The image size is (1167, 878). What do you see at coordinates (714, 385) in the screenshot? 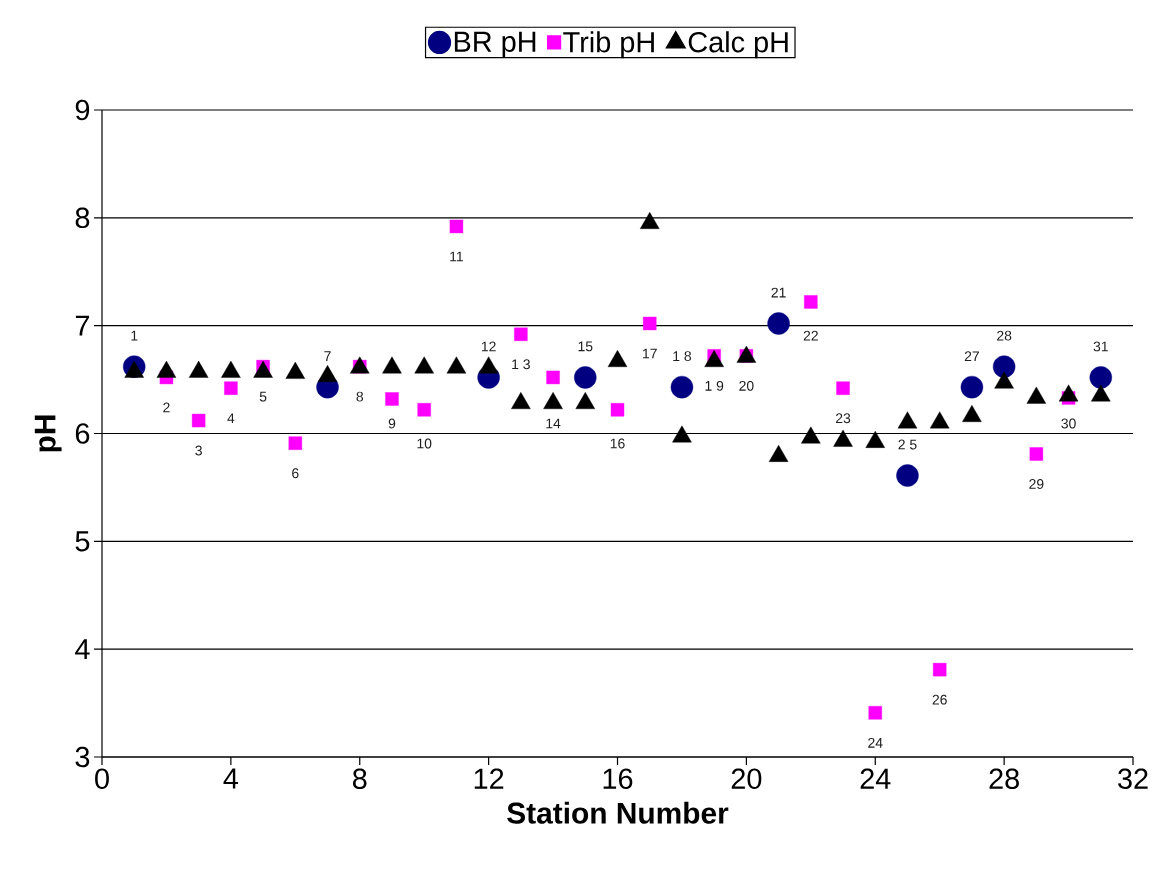
I see `annotation: 1 9` at bounding box center [714, 385].